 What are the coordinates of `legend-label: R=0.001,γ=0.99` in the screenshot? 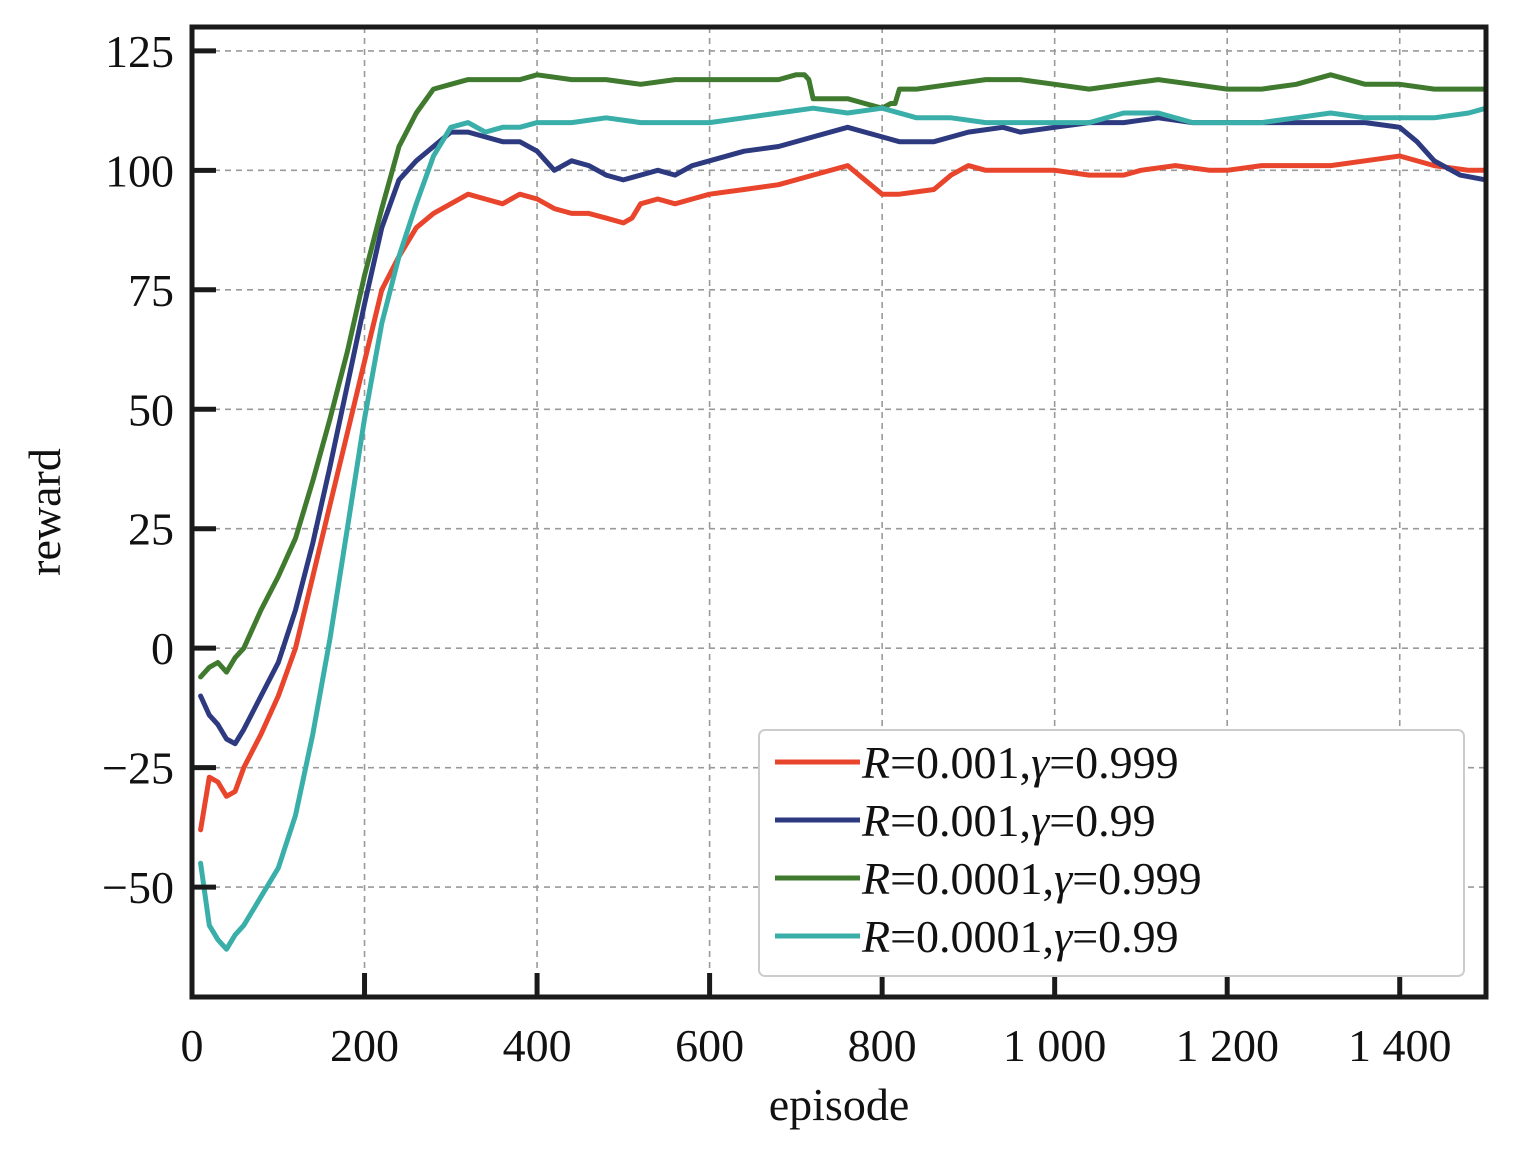 It's located at (1008, 820).